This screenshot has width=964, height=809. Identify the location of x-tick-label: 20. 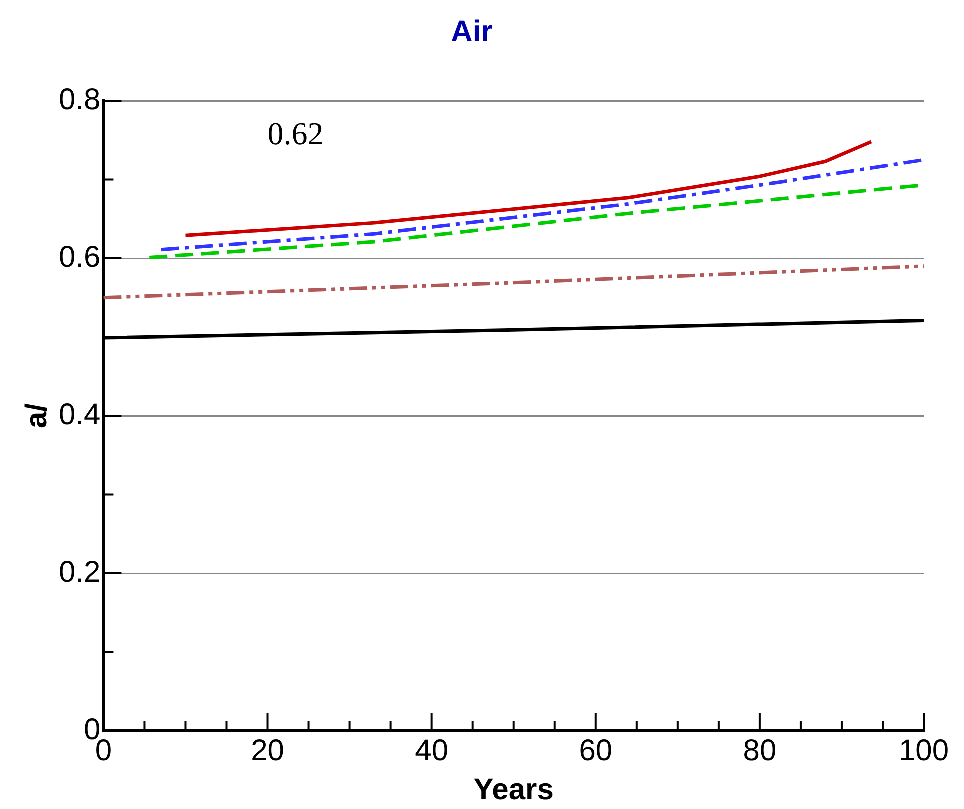
(267, 751).